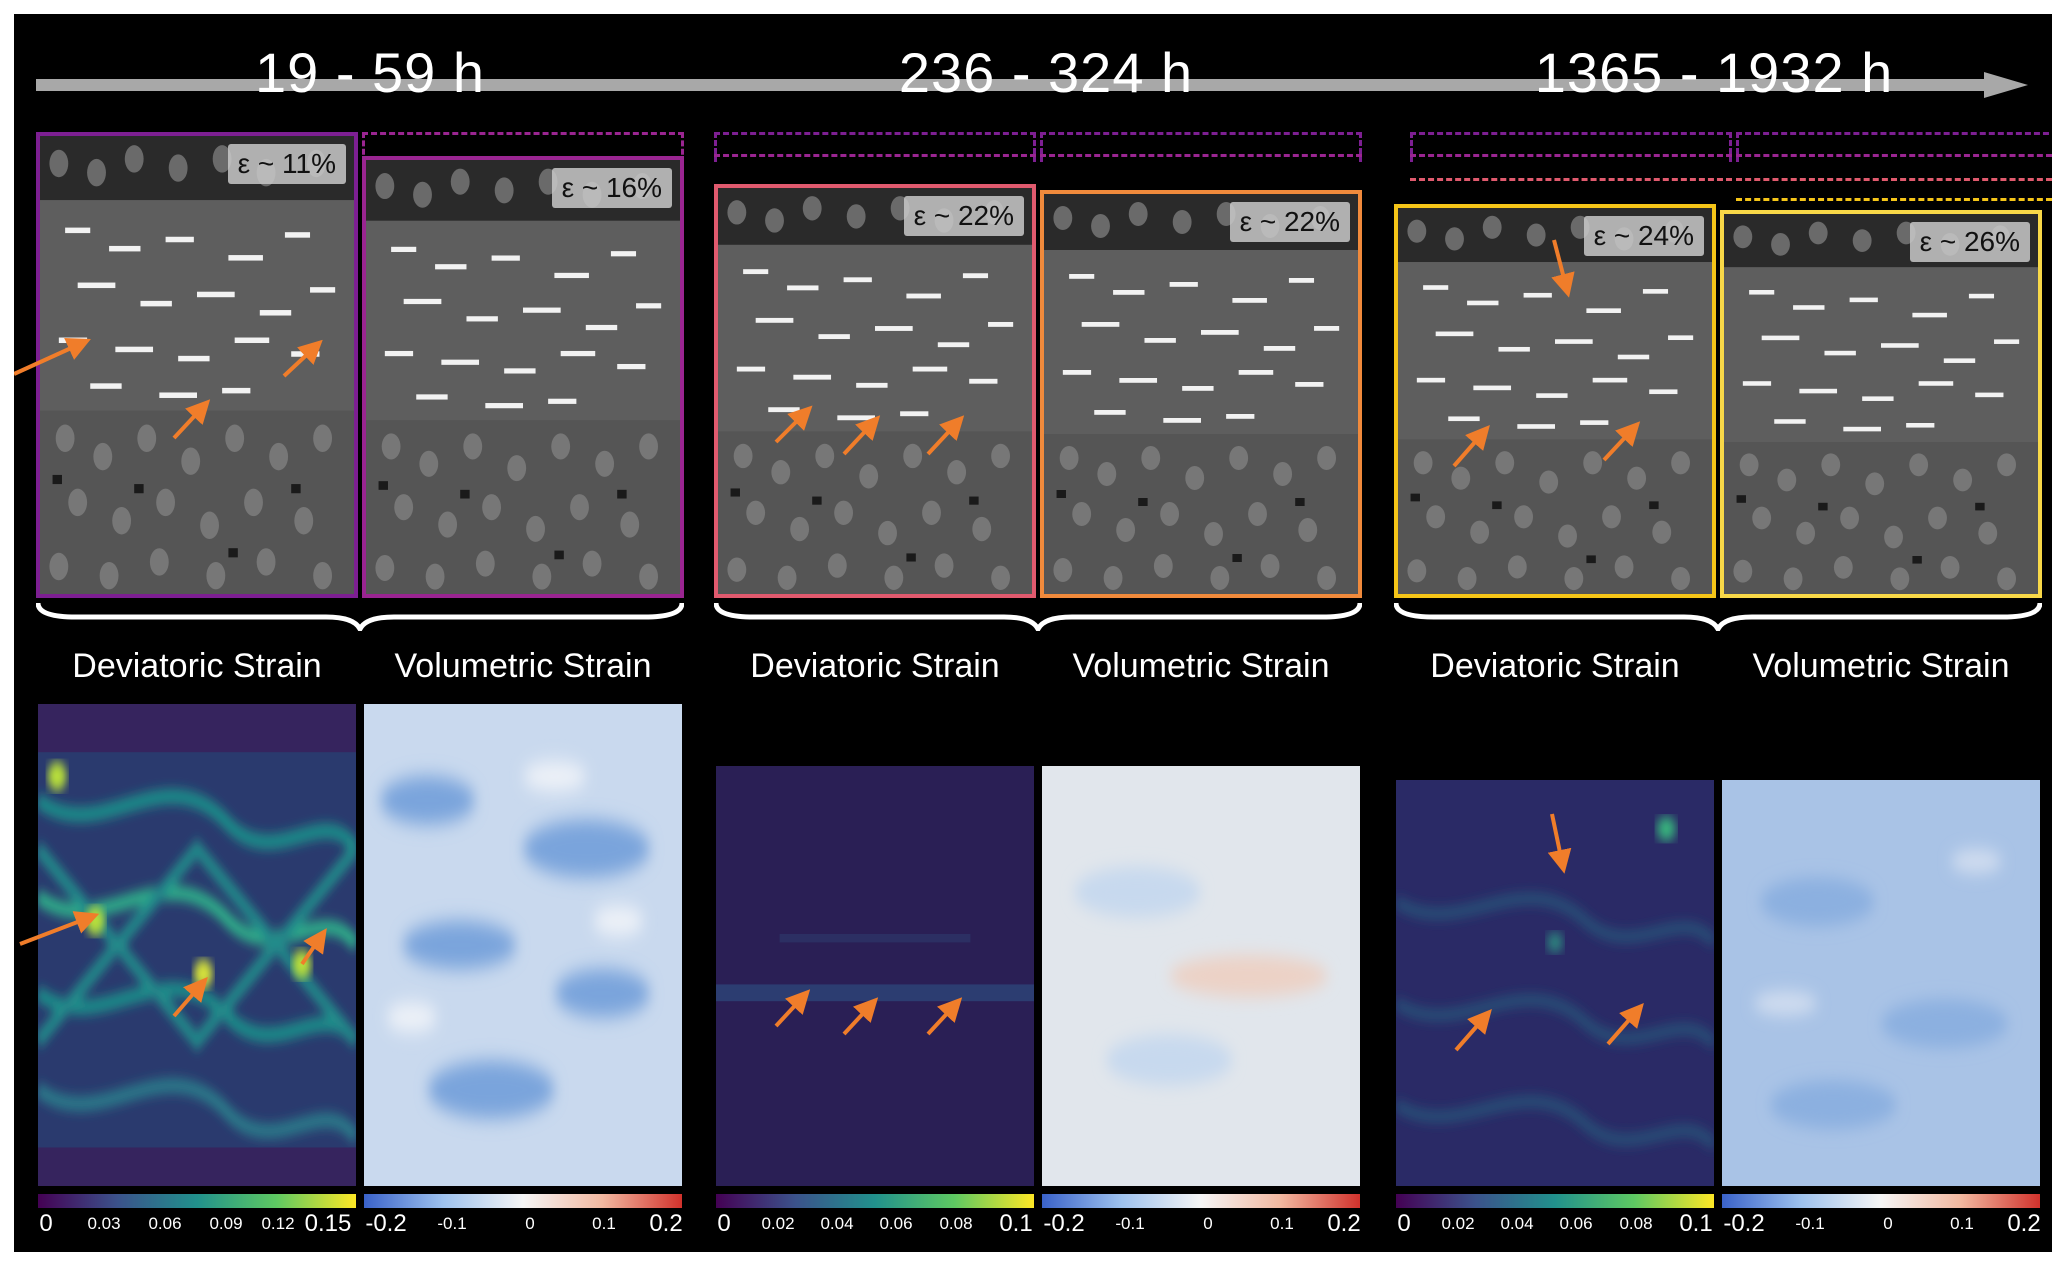 This screenshot has height=1266, width=2067. What do you see at coordinates (286, 164) in the screenshot?
I see `strain-badge: ε ~ 11%` at bounding box center [286, 164].